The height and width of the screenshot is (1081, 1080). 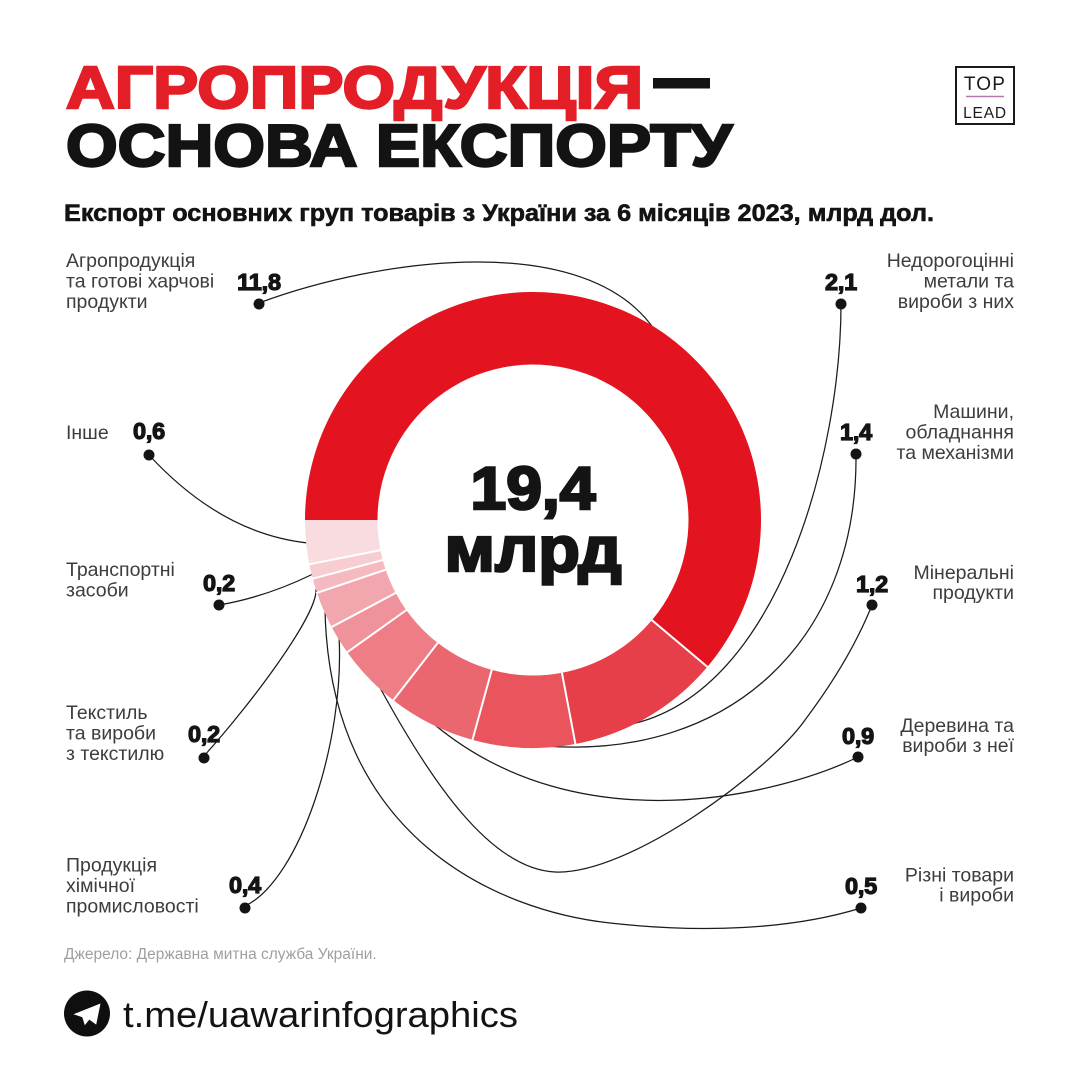 What do you see at coordinates (399, 146) in the screenshot?
I see `svg-text: ОСНОВА ЕКСПОРТУ` at bounding box center [399, 146].